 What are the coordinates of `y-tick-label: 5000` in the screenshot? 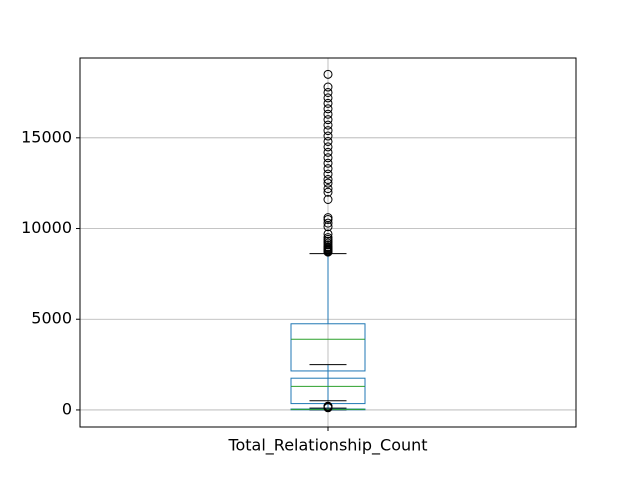 It's located at (51, 318).